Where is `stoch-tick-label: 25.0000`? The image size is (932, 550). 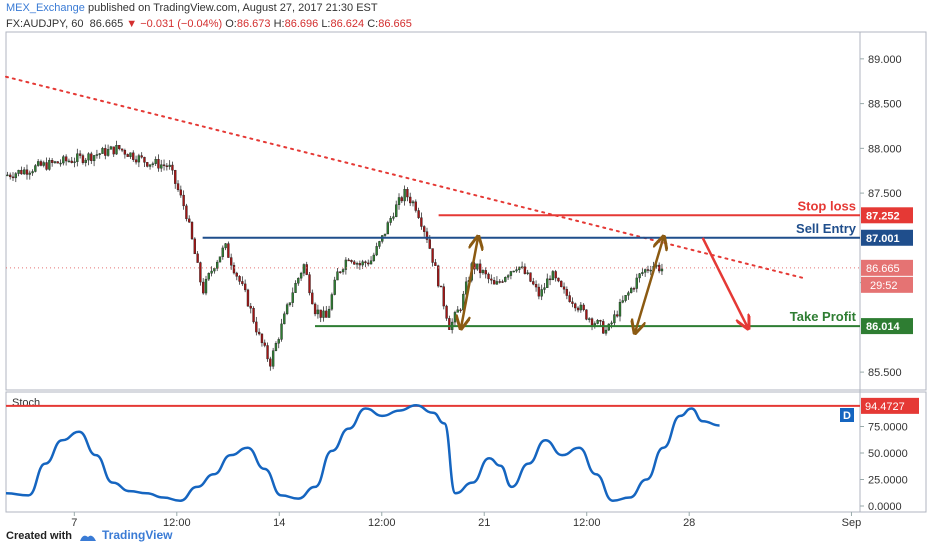
stoch-tick-label: 25.0000 is located at coordinates (888, 481).